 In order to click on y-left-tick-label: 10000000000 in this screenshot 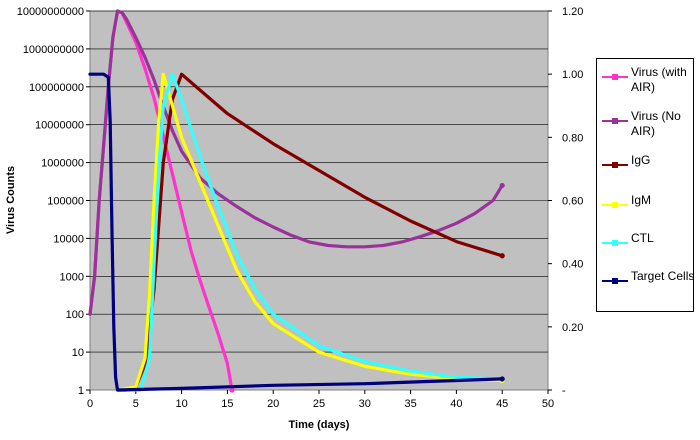, I will do `click(50, 12)`.